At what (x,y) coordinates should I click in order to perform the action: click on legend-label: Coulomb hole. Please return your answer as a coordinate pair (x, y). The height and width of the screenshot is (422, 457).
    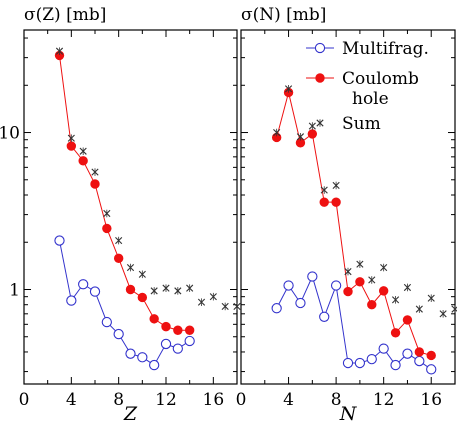
    Looking at the image, I should click on (380, 89).